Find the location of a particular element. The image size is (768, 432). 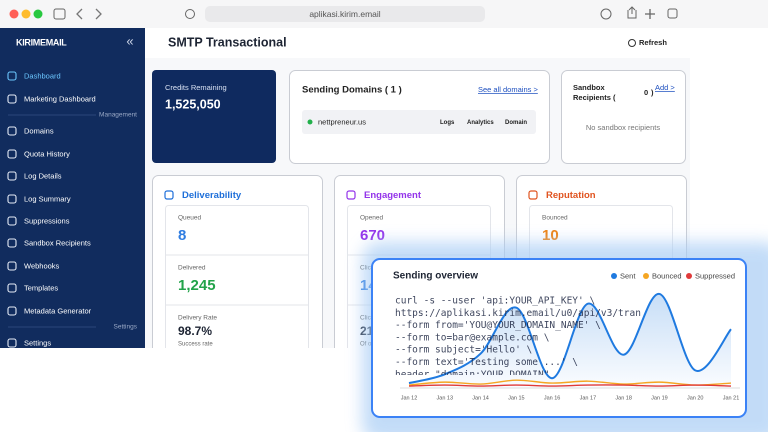

domain-row is located at coordinates (419, 122).